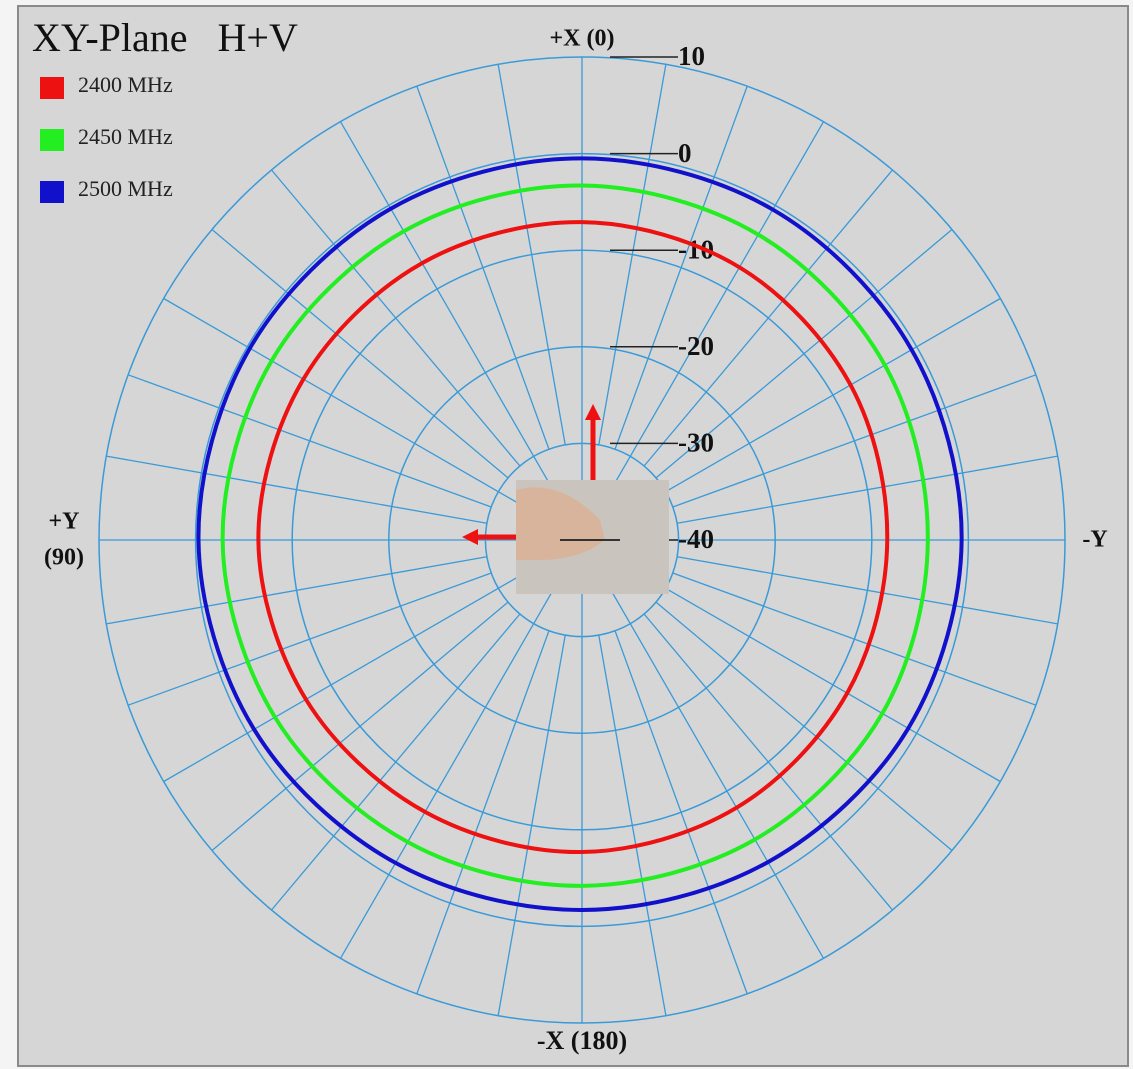 The image size is (1133, 1069). What do you see at coordinates (696, 443) in the screenshot?
I see `r-tick-label: -30` at bounding box center [696, 443].